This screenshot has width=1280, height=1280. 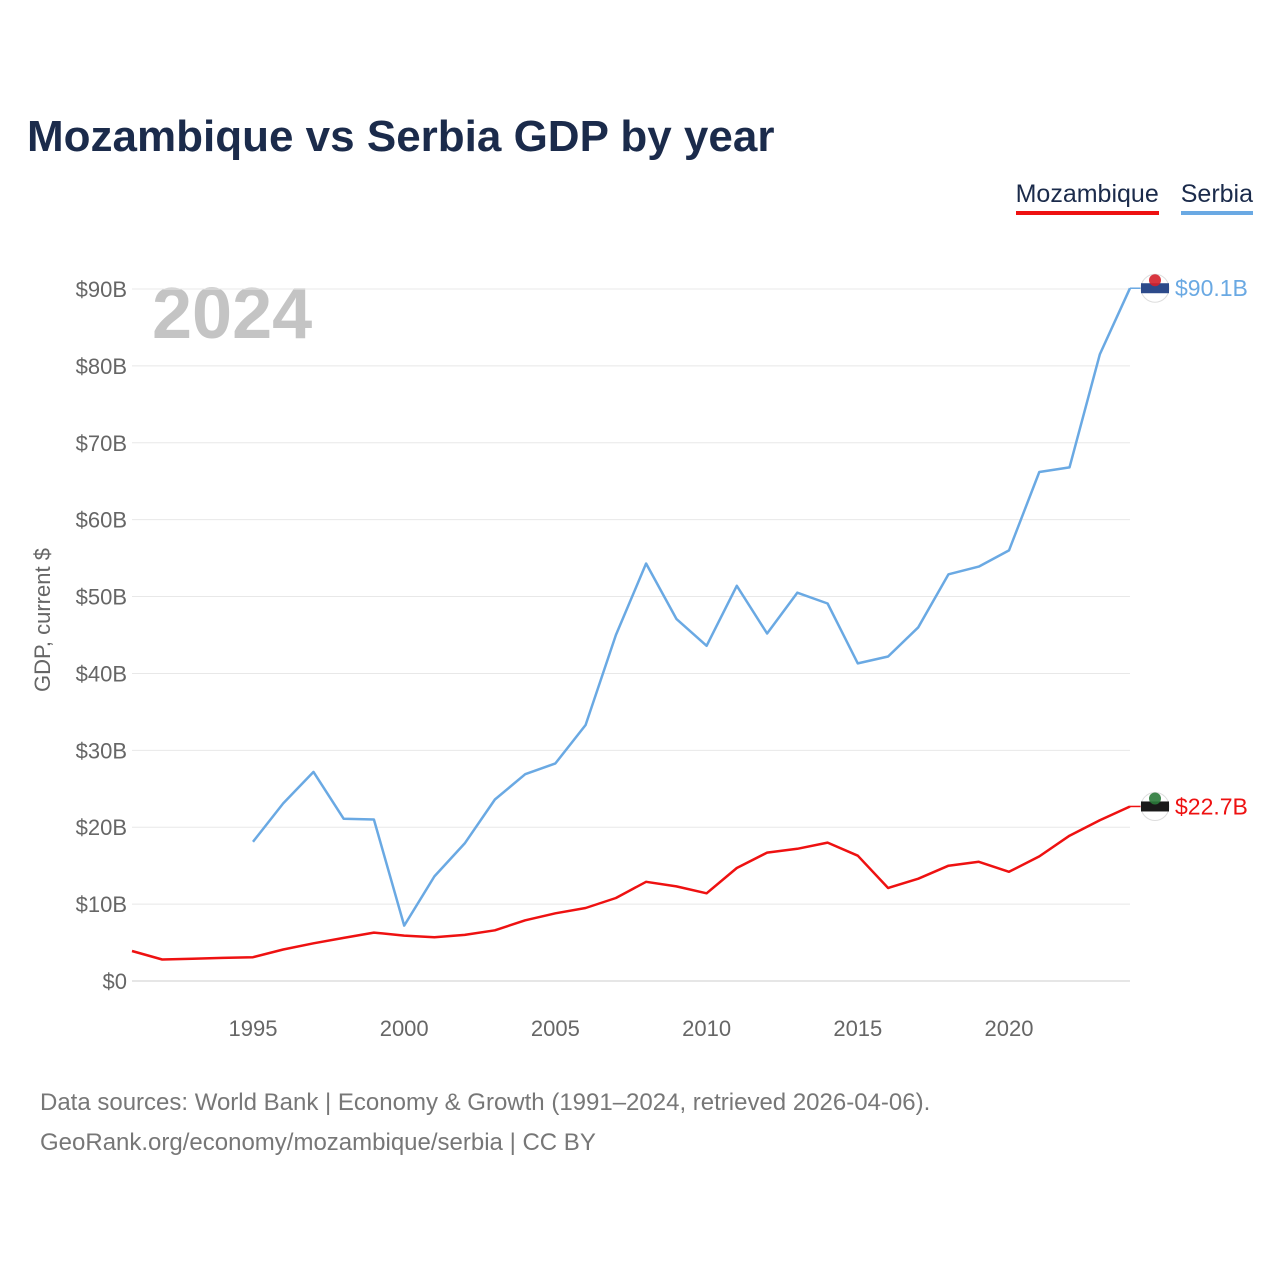 What do you see at coordinates (1216, 197) in the screenshot?
I see `legend-item-serbia: Serbia` at bounding box center [1216, 197].